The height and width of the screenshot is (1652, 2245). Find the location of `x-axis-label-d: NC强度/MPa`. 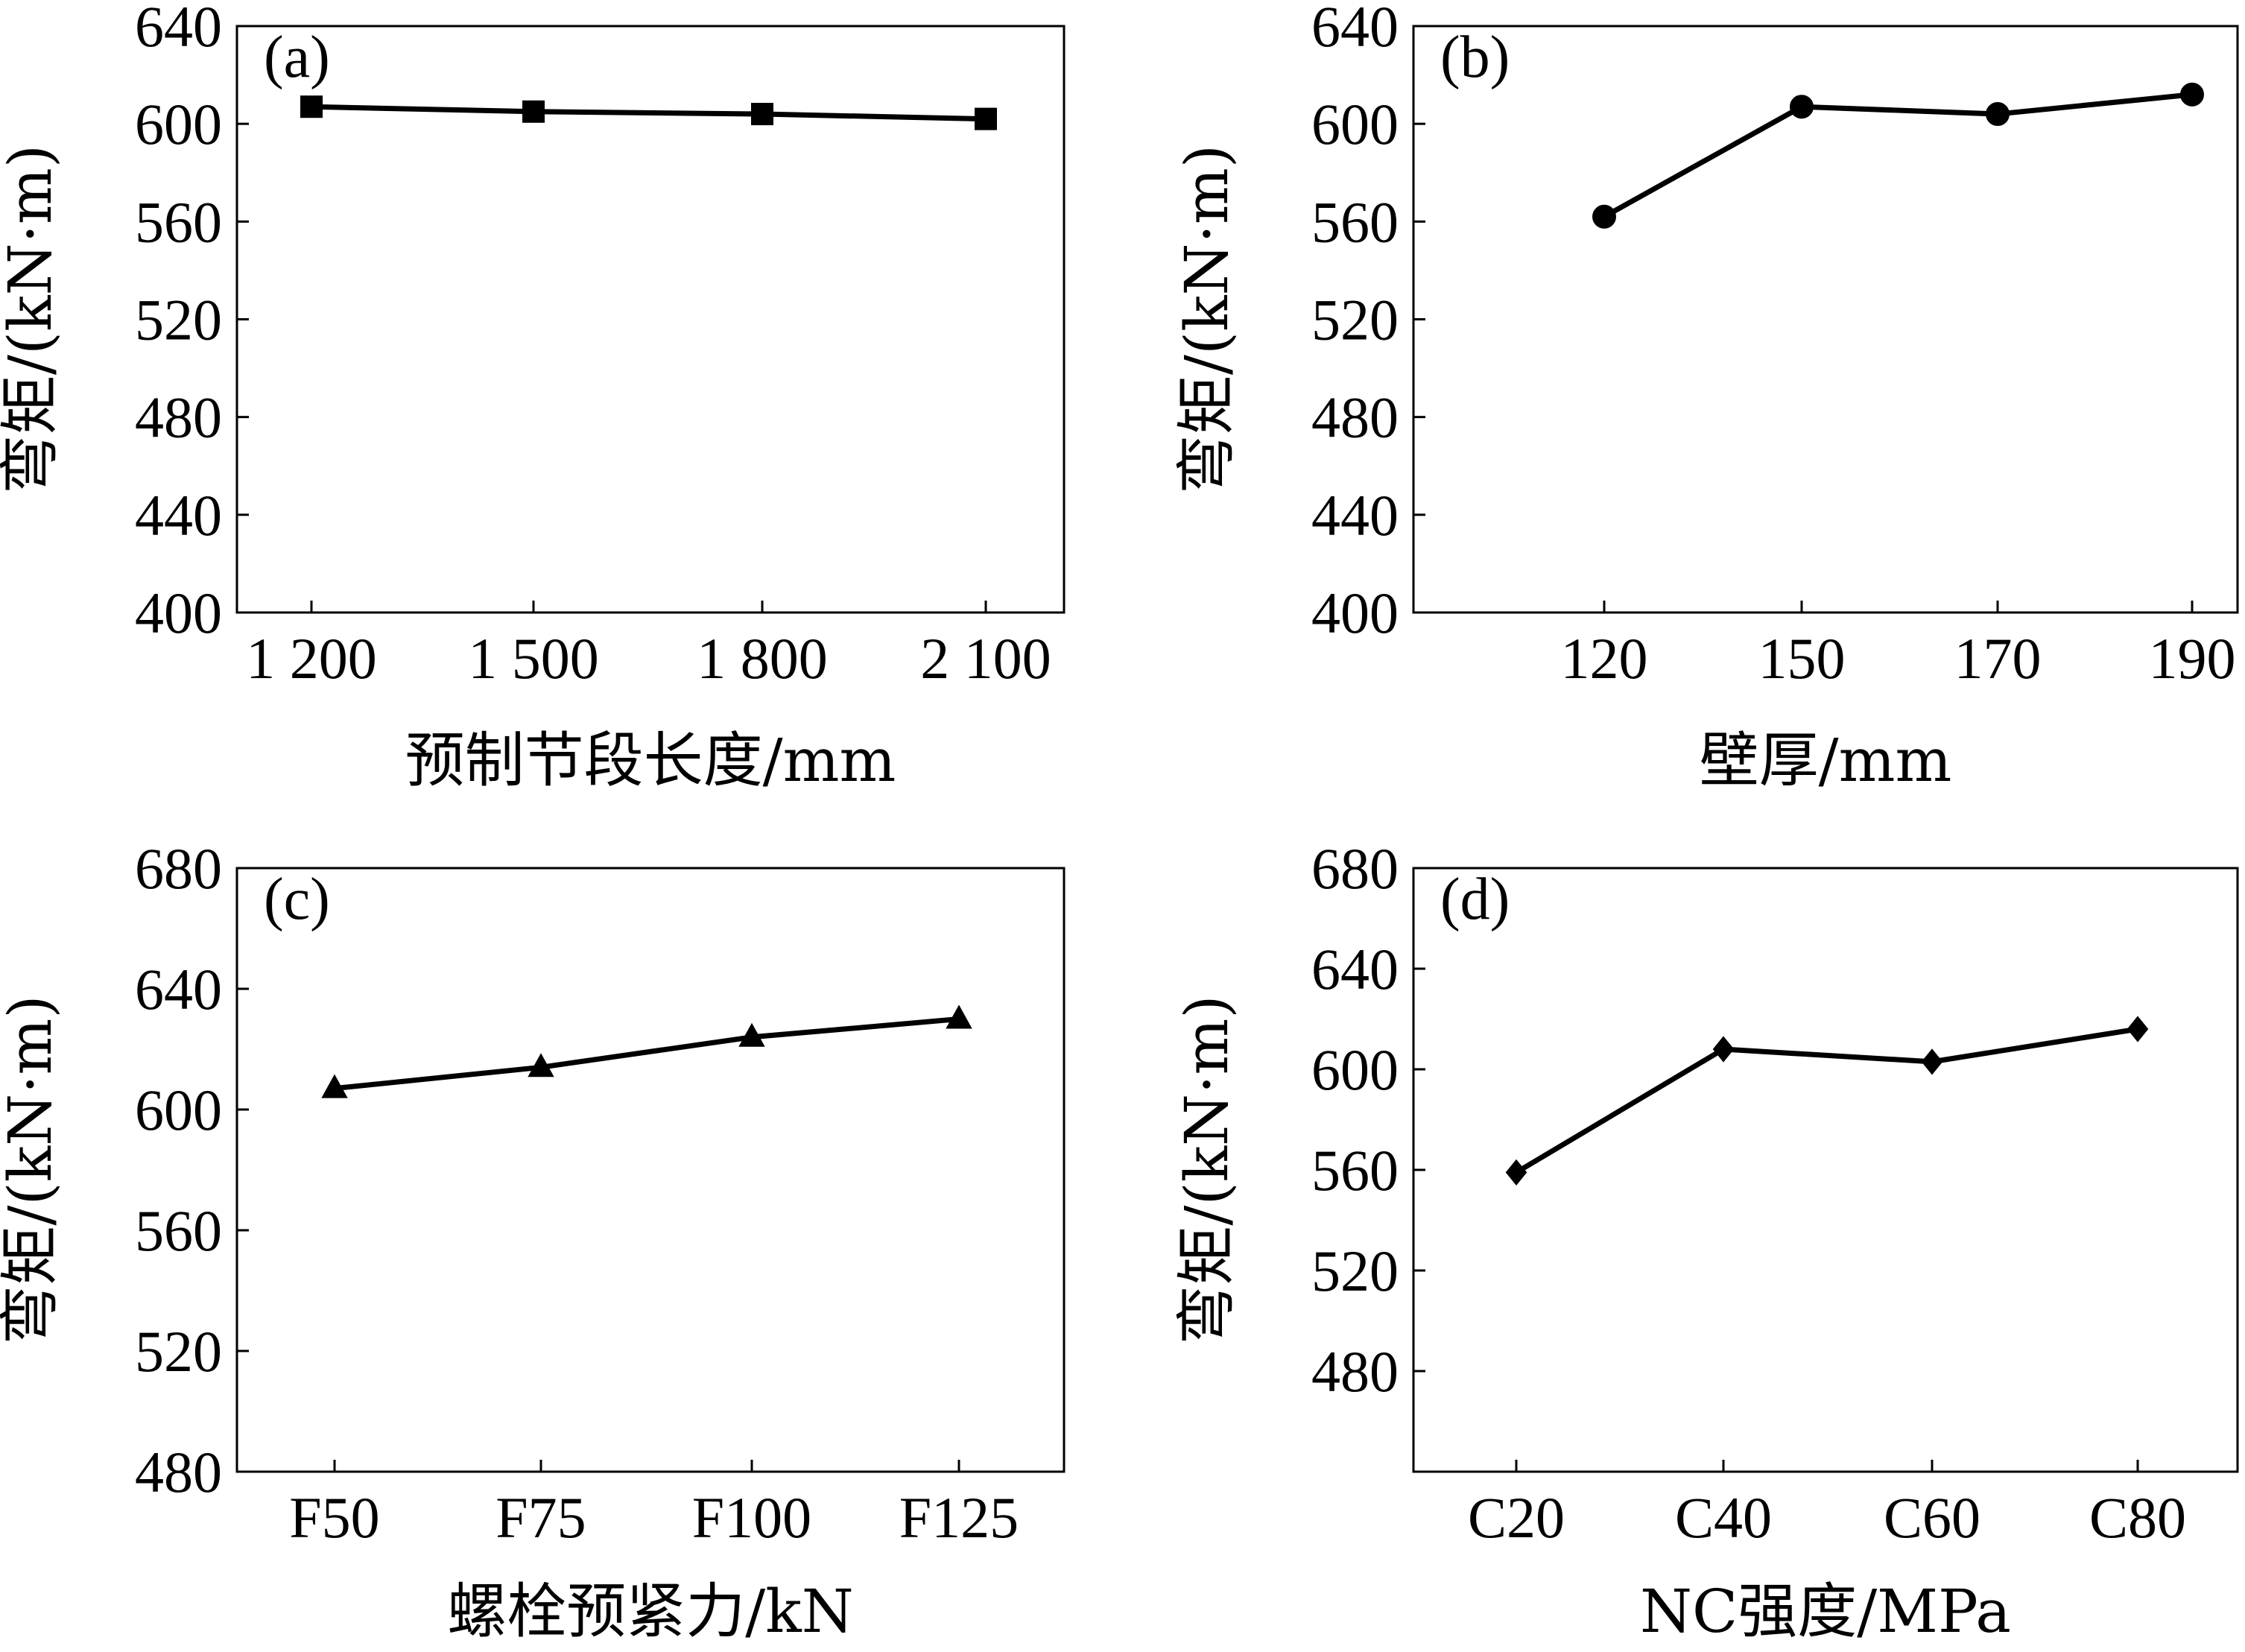

x-axis-label-d: NC强度/MPa is located at coordinates (1825, 1611).